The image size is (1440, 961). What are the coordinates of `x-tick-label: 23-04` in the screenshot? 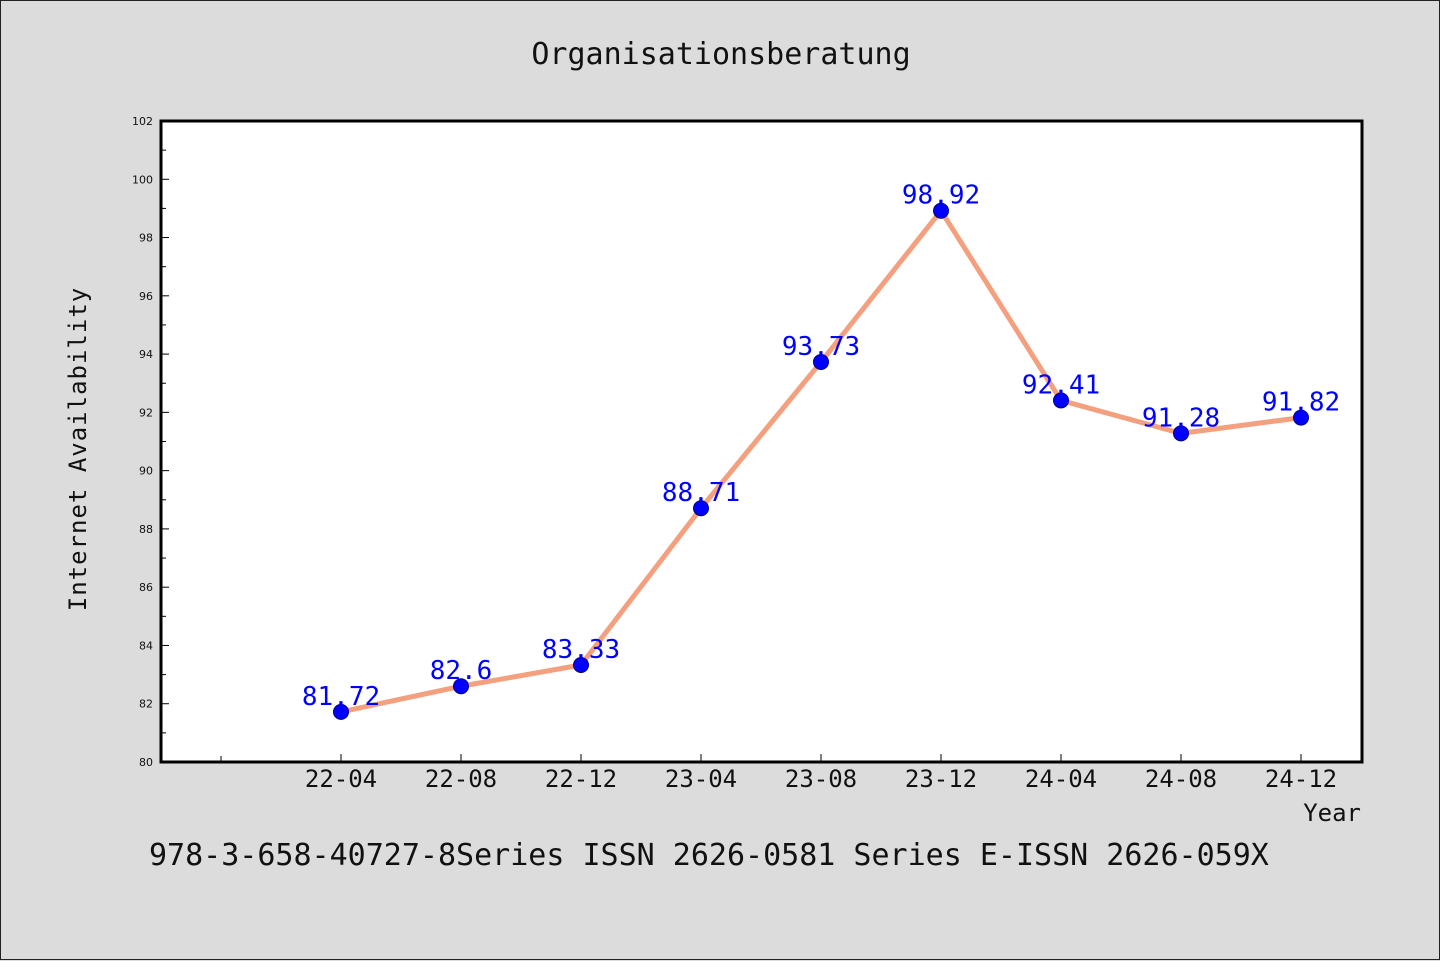 It's located at (701, 779).